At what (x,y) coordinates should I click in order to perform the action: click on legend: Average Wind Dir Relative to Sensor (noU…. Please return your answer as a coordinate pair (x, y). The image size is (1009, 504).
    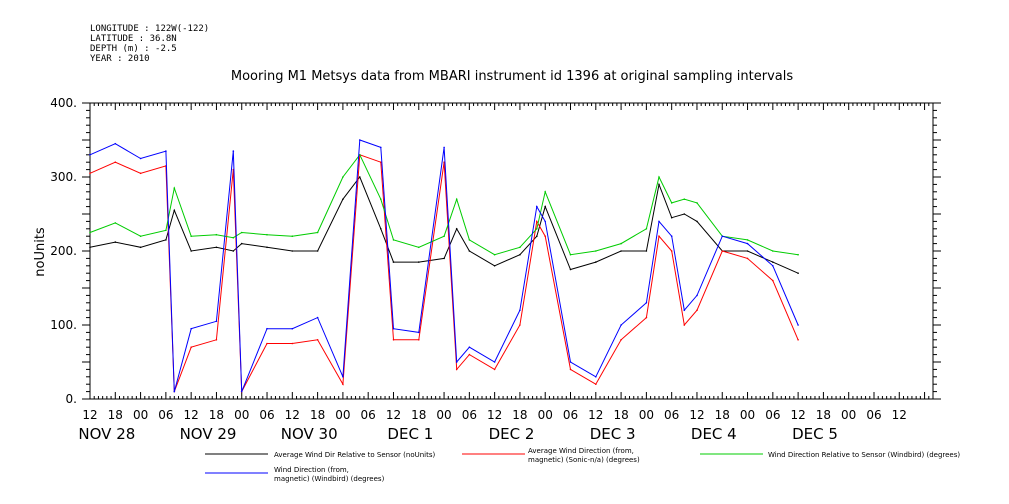
    Looking at the image, I should click on (582, 465).